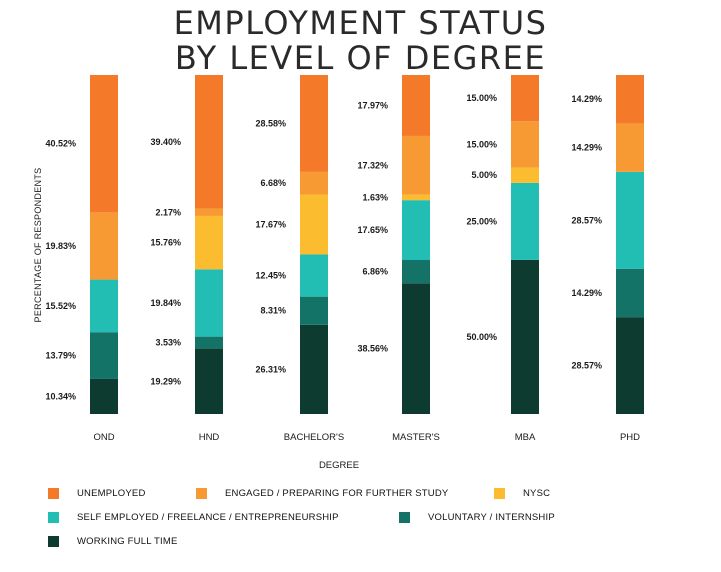  What do you see at coordinates (630, 293) in the screenshot?
I see `bar-phd-voluntary-internship` at bounding box center [630, 293].